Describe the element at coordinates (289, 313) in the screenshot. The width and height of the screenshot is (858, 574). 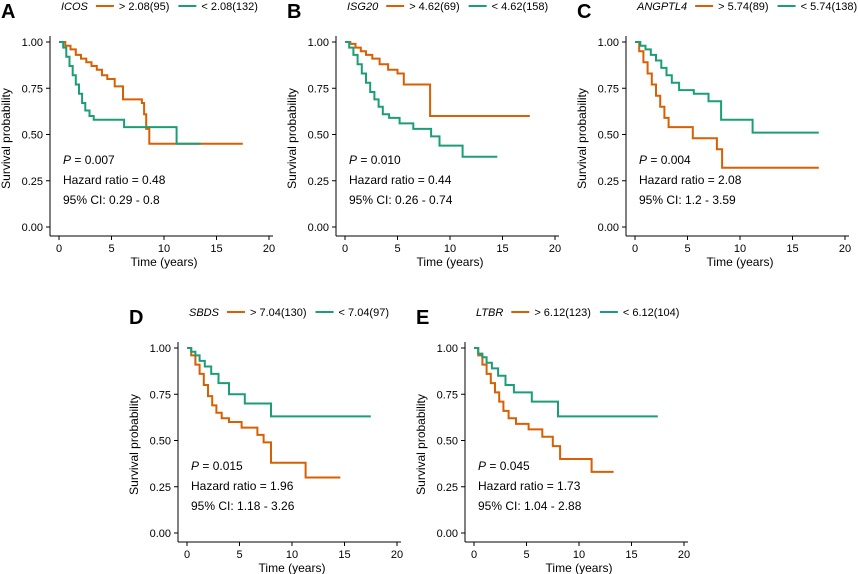
I see `legend: SBDS > 7.04(130) < 7.04(97)` at that location.